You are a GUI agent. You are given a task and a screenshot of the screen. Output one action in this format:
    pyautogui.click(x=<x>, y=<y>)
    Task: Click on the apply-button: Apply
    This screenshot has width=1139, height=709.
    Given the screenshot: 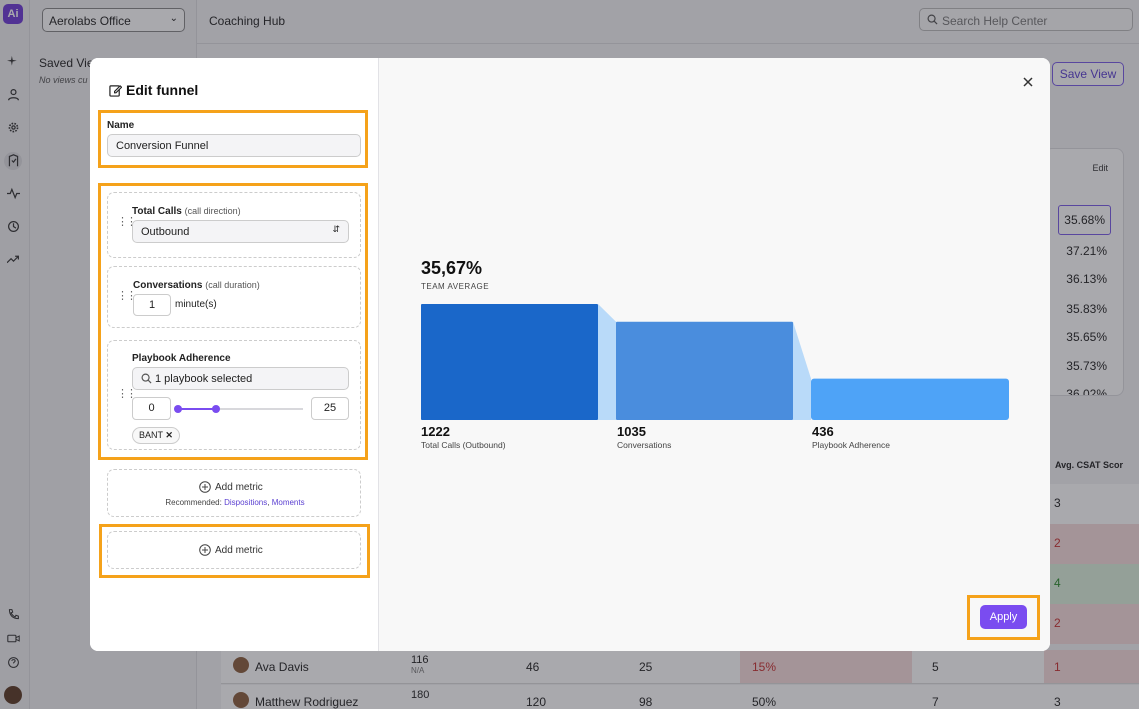 What is the action you would take?
    pyautogui.click(x=1003, y=617)
    